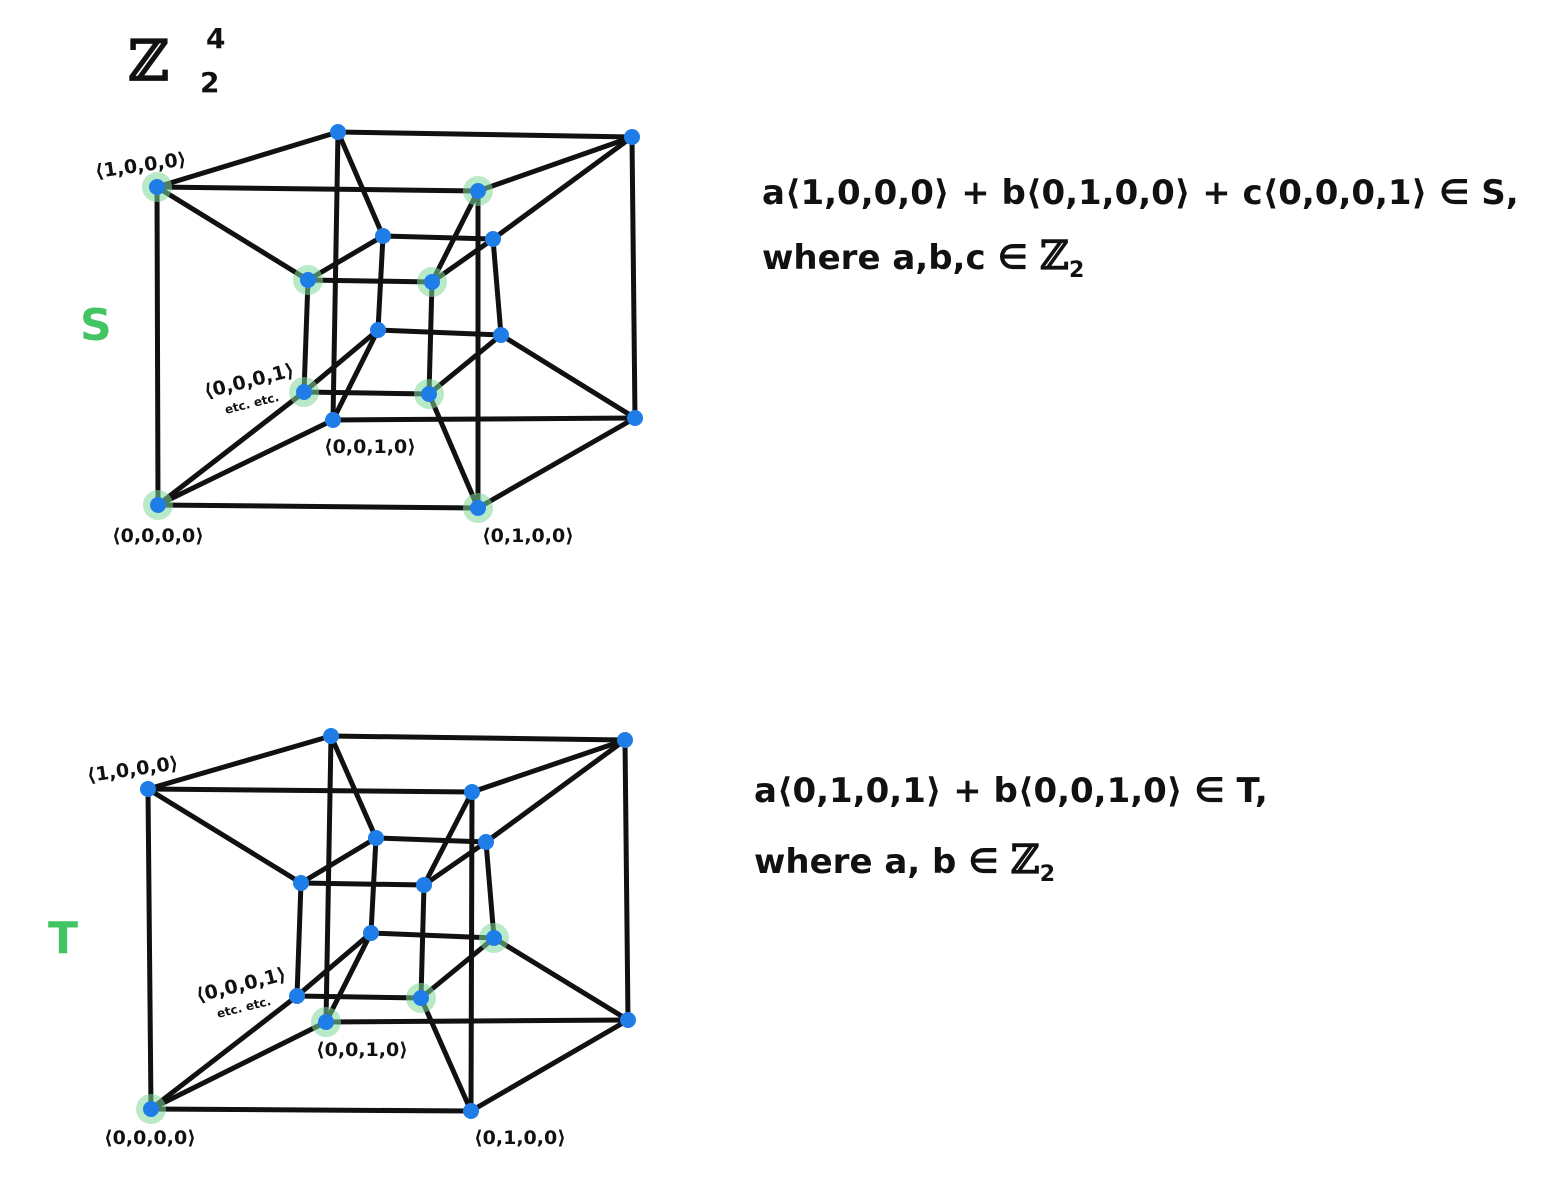  I want to click on expression-s-line2: where a,b,c ∈ ℤ2, so click(923, 259).